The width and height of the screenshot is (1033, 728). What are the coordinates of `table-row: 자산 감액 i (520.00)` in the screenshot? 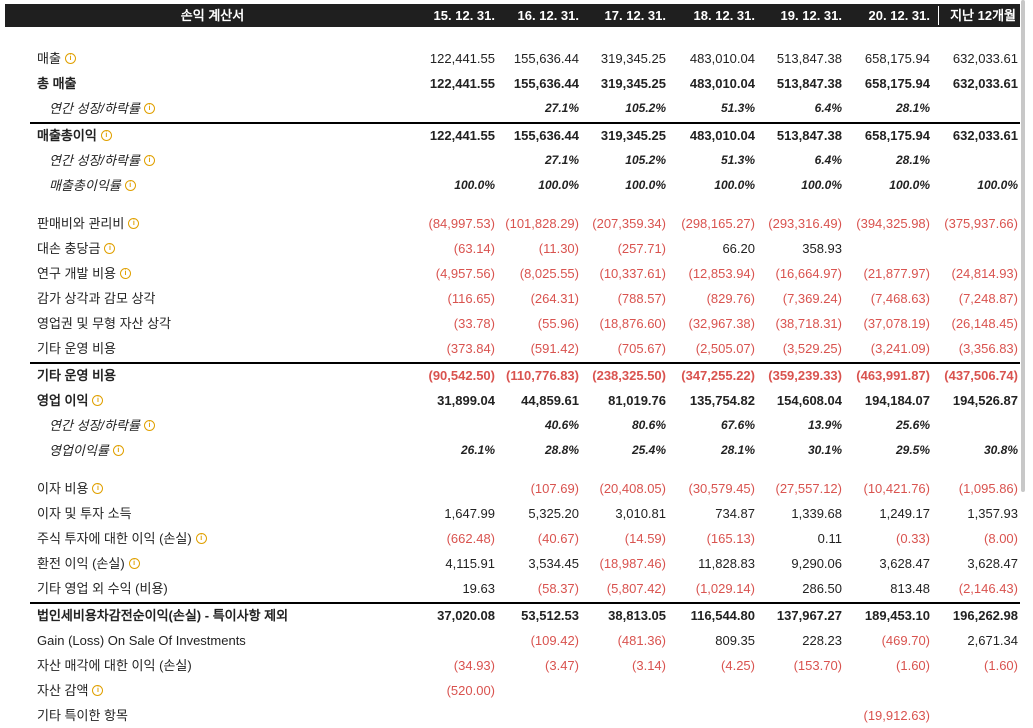 It's located at (511, 690).